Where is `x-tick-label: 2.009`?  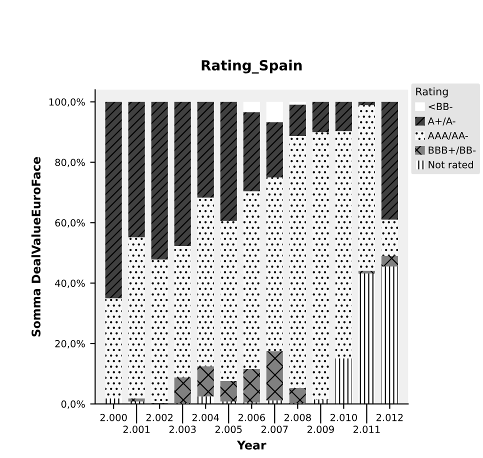
x-tick-label: 2.009 is located at coordinates (320, 430).